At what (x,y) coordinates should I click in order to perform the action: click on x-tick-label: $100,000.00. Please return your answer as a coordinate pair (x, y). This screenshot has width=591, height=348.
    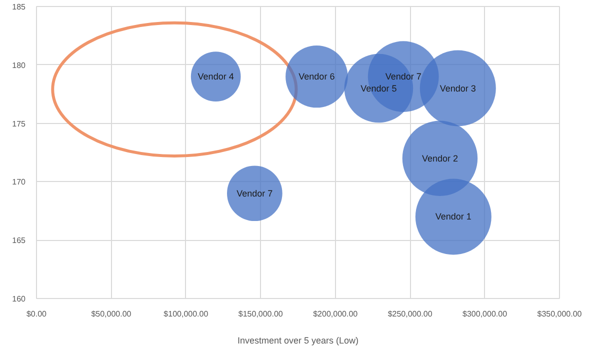
    Looking at the image, I should click on (186, 314).